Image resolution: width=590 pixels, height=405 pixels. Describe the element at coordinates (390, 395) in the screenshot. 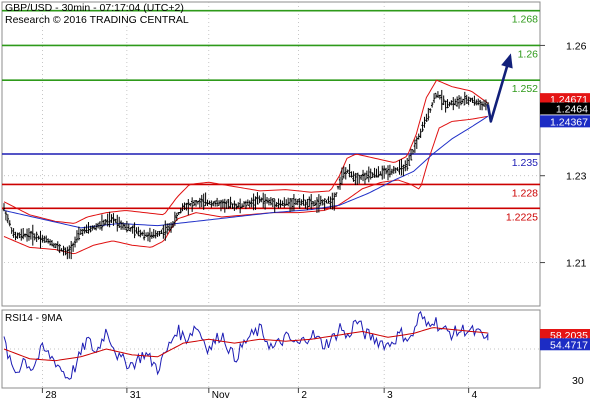

I see `x-tick-label: 3` at that location.